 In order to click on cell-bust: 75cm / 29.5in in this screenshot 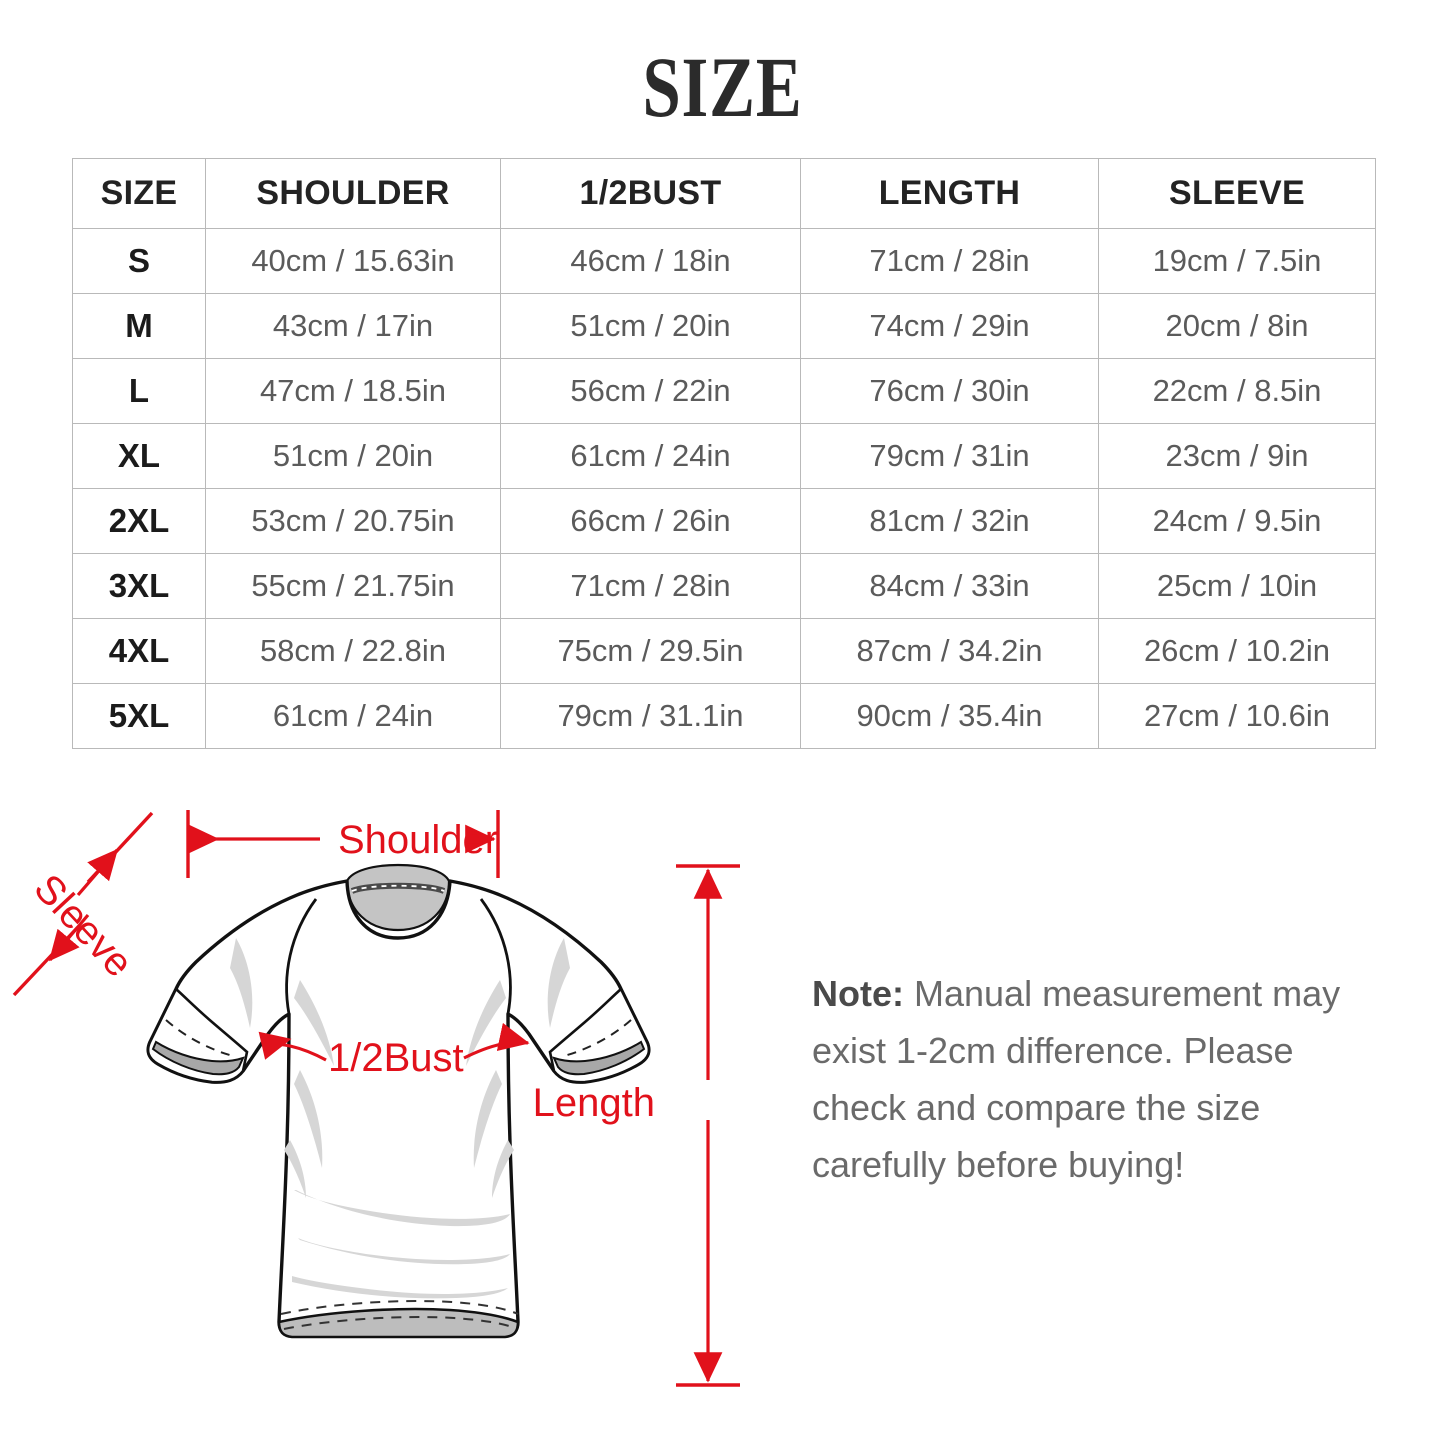, I will do `click(650, 651)`.